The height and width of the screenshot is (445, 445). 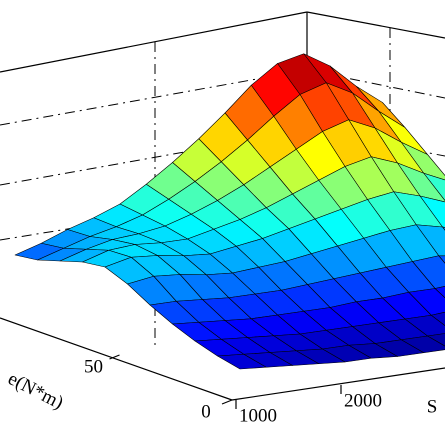 I want to click on x-tick-label: 0, so click(x=206, y=411).